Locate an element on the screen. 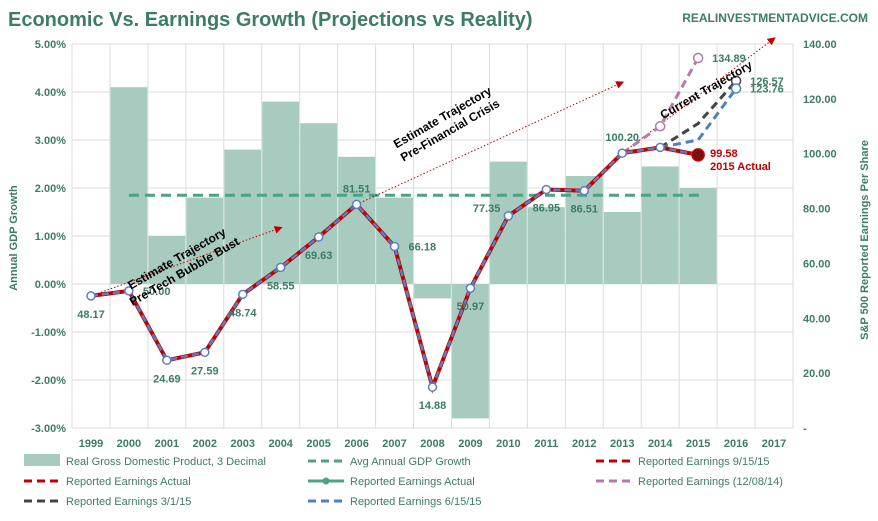  y-left-tick-label: 5.00% is located at coordinates (50, 45).